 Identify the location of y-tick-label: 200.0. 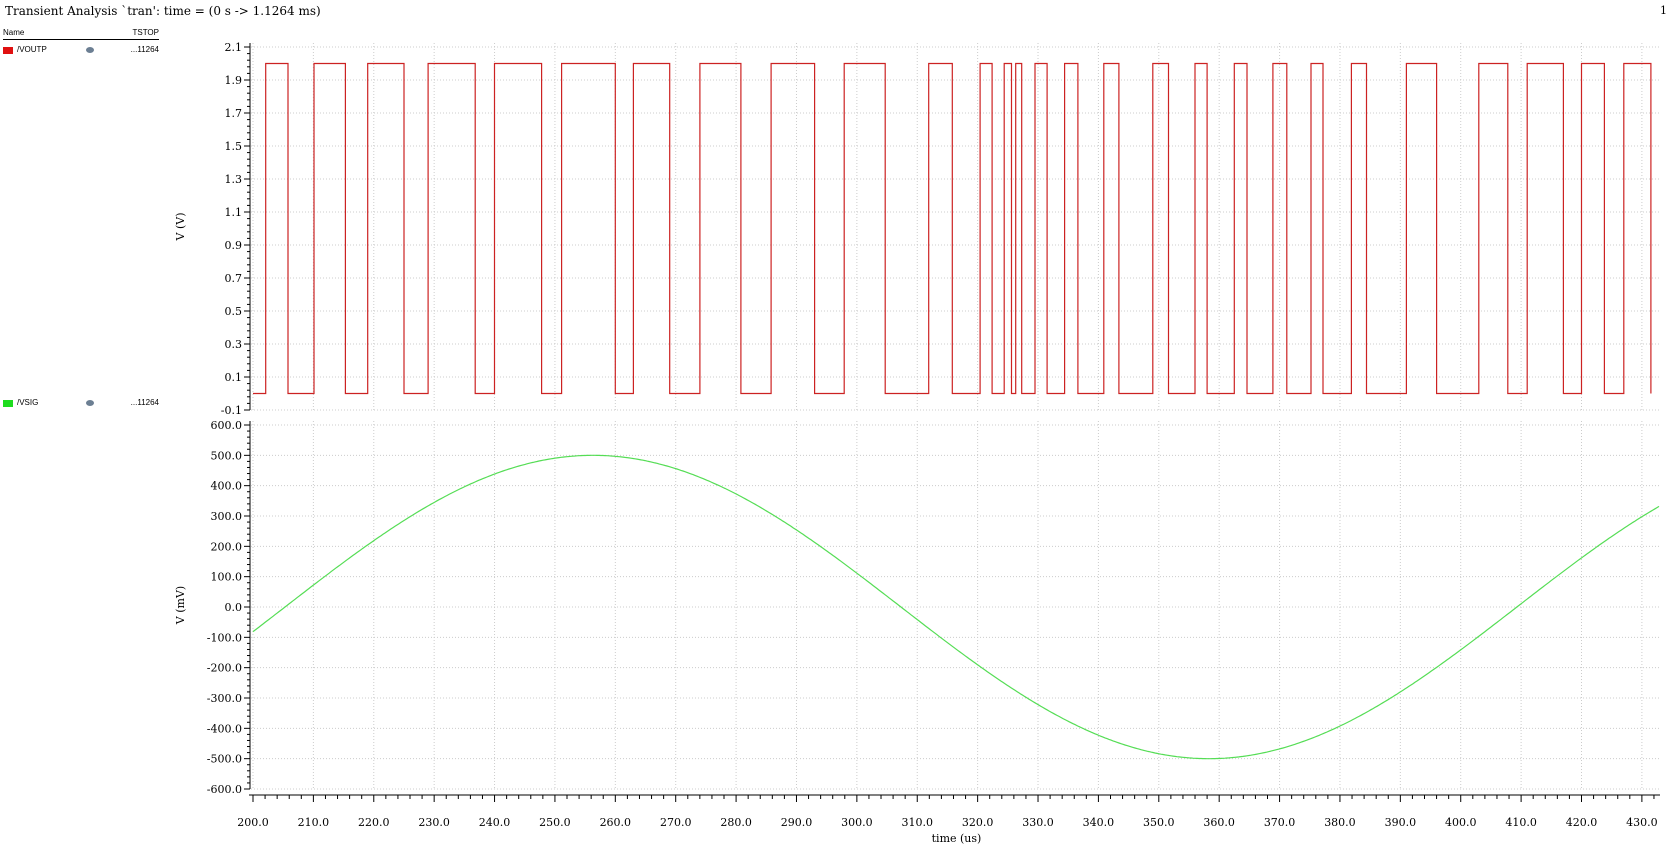
(227, 546).